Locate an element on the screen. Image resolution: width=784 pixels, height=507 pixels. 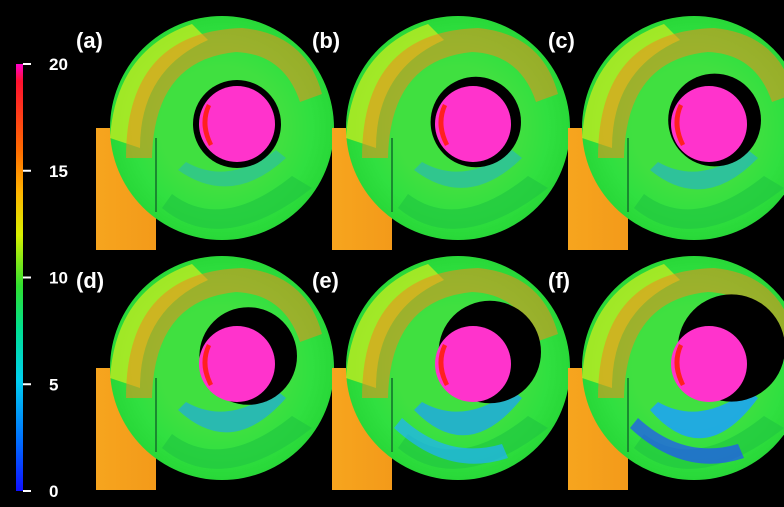
panel-label: (c) is located at coordinates (561, 40).